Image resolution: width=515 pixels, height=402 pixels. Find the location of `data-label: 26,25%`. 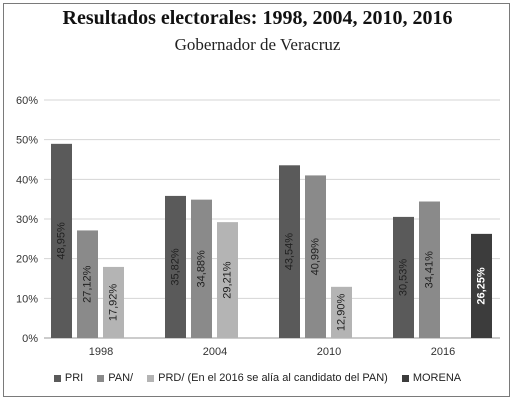

data-label: 26,25% is located at coordinates (482, 286).